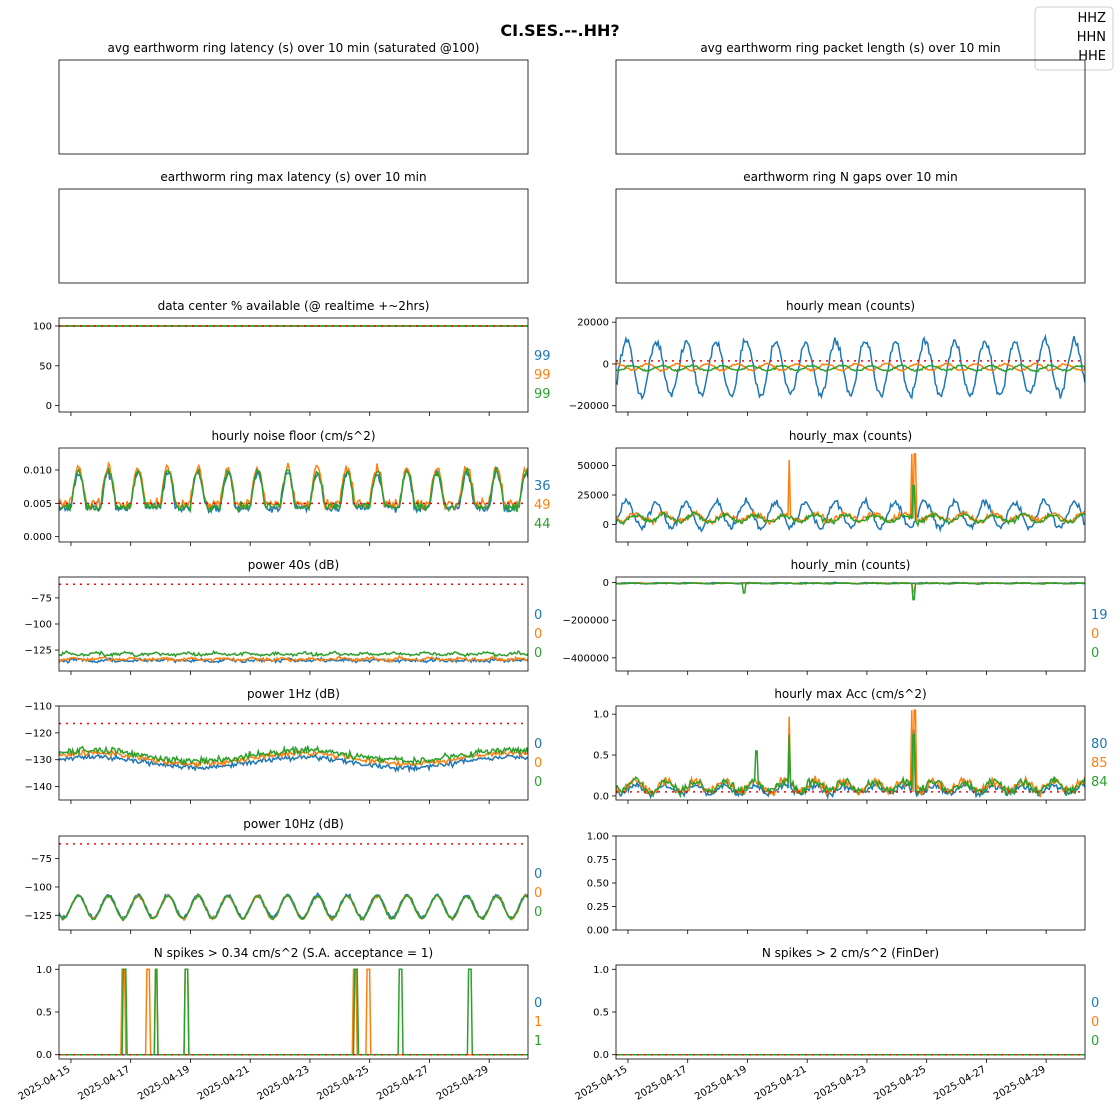 The width and height of the screenshot is (1120, 1120). What do you see at coordinates (585, 621) in the screenshot?
I see `y-tick-label: −200000` at bounding box center [585, 621].